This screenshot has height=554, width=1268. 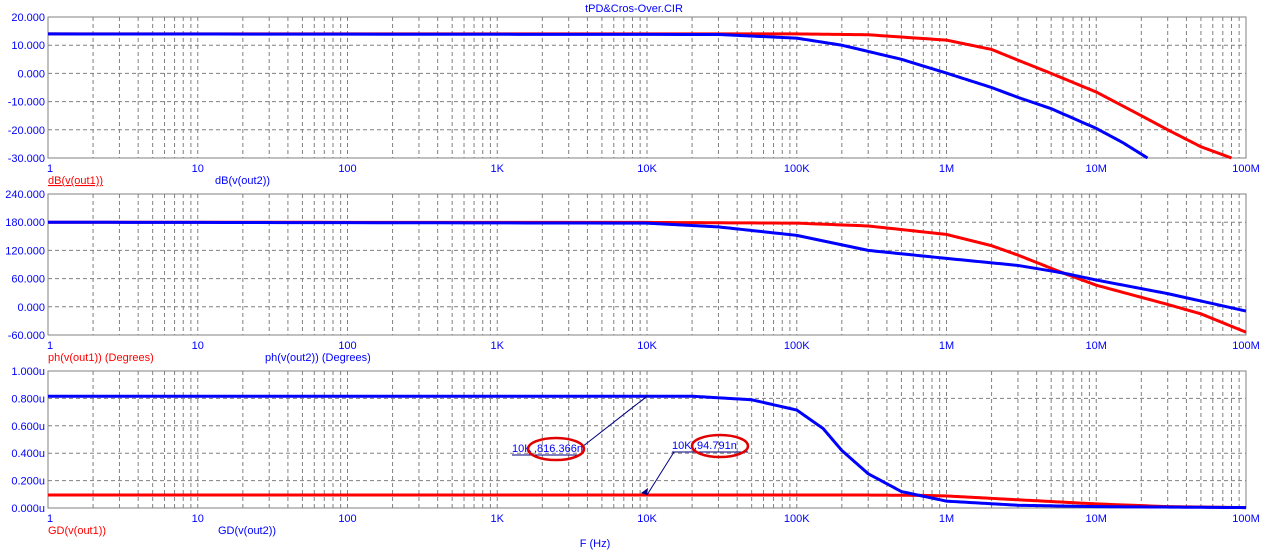 What do you see at coordinates (28, 427) in the screenshot?
I see `y-tick-label: 0.600u` at bounding box center [28, 427].